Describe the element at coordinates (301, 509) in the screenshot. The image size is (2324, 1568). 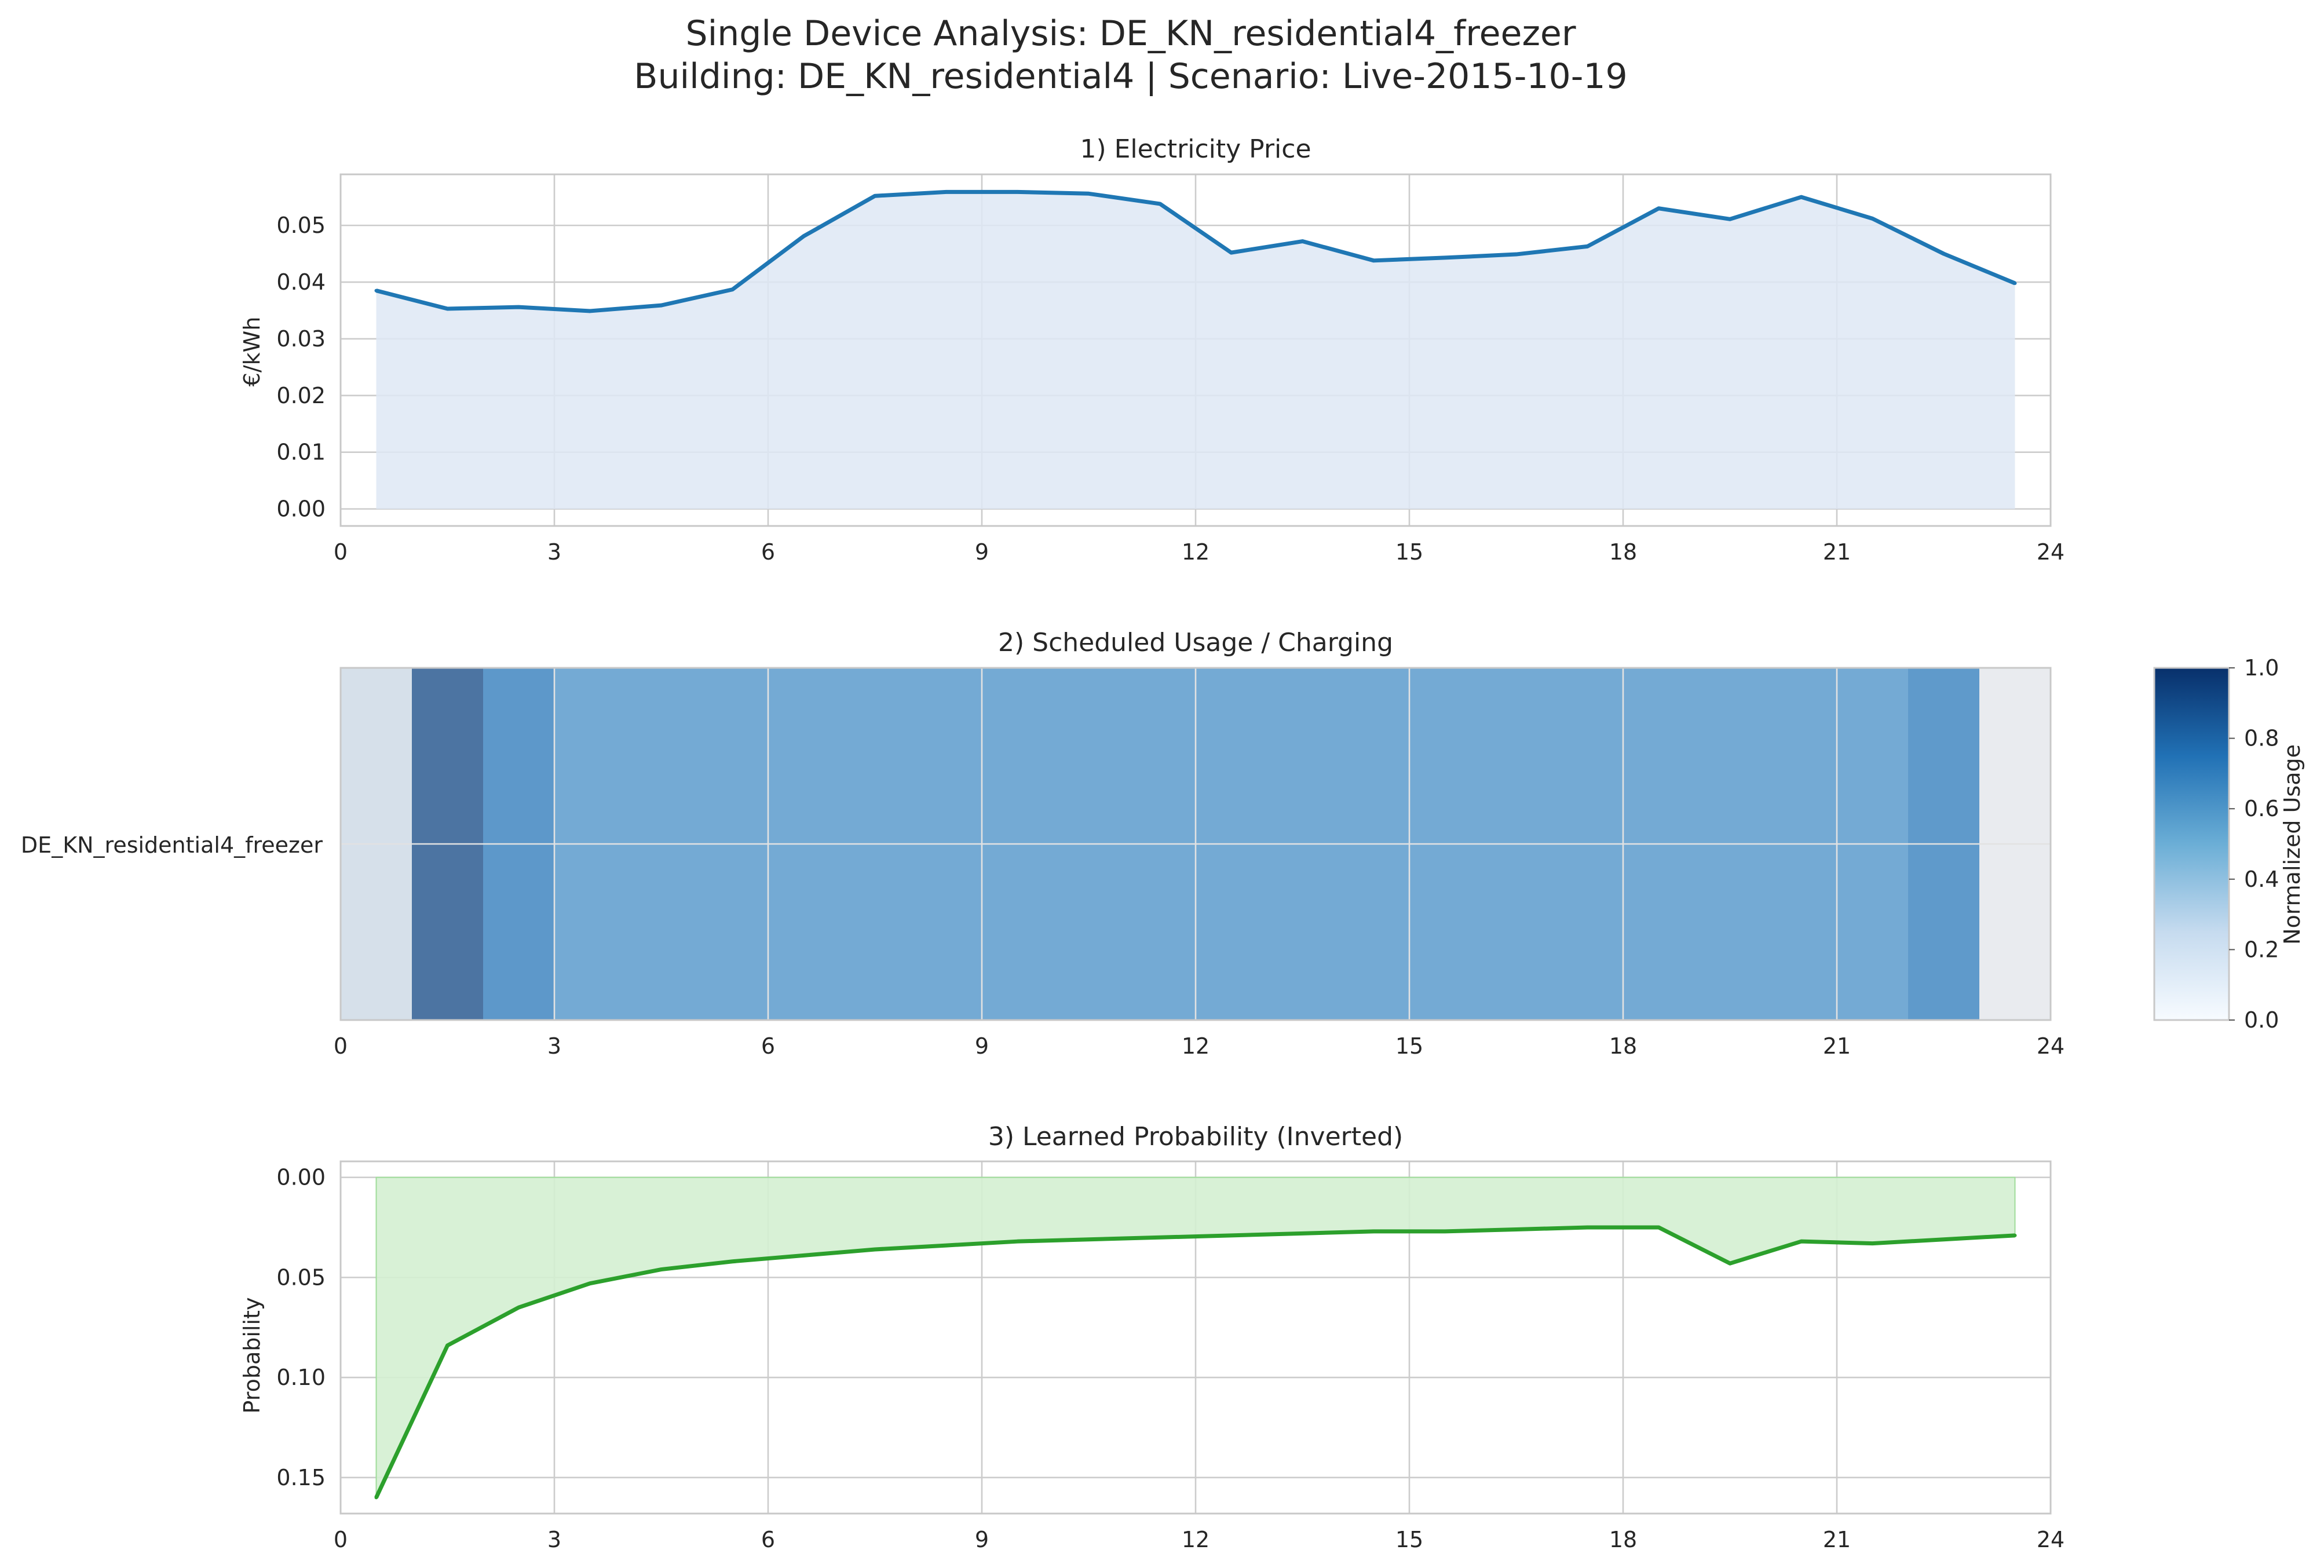
I see `price-y-tick-label: 0.00` at that location.